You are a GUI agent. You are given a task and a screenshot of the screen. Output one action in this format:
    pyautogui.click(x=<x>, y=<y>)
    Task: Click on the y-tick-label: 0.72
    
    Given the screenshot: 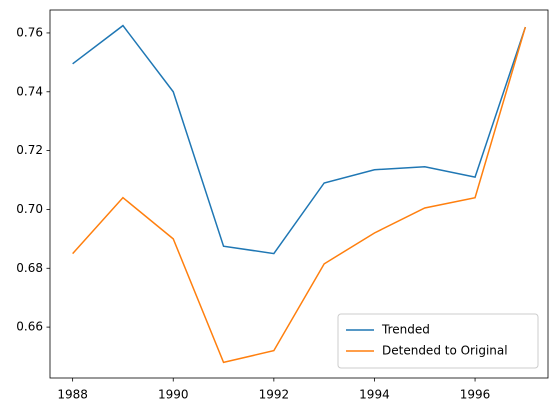 What is the action you would take?
    pyautogui.click(x=29, y=150)
    